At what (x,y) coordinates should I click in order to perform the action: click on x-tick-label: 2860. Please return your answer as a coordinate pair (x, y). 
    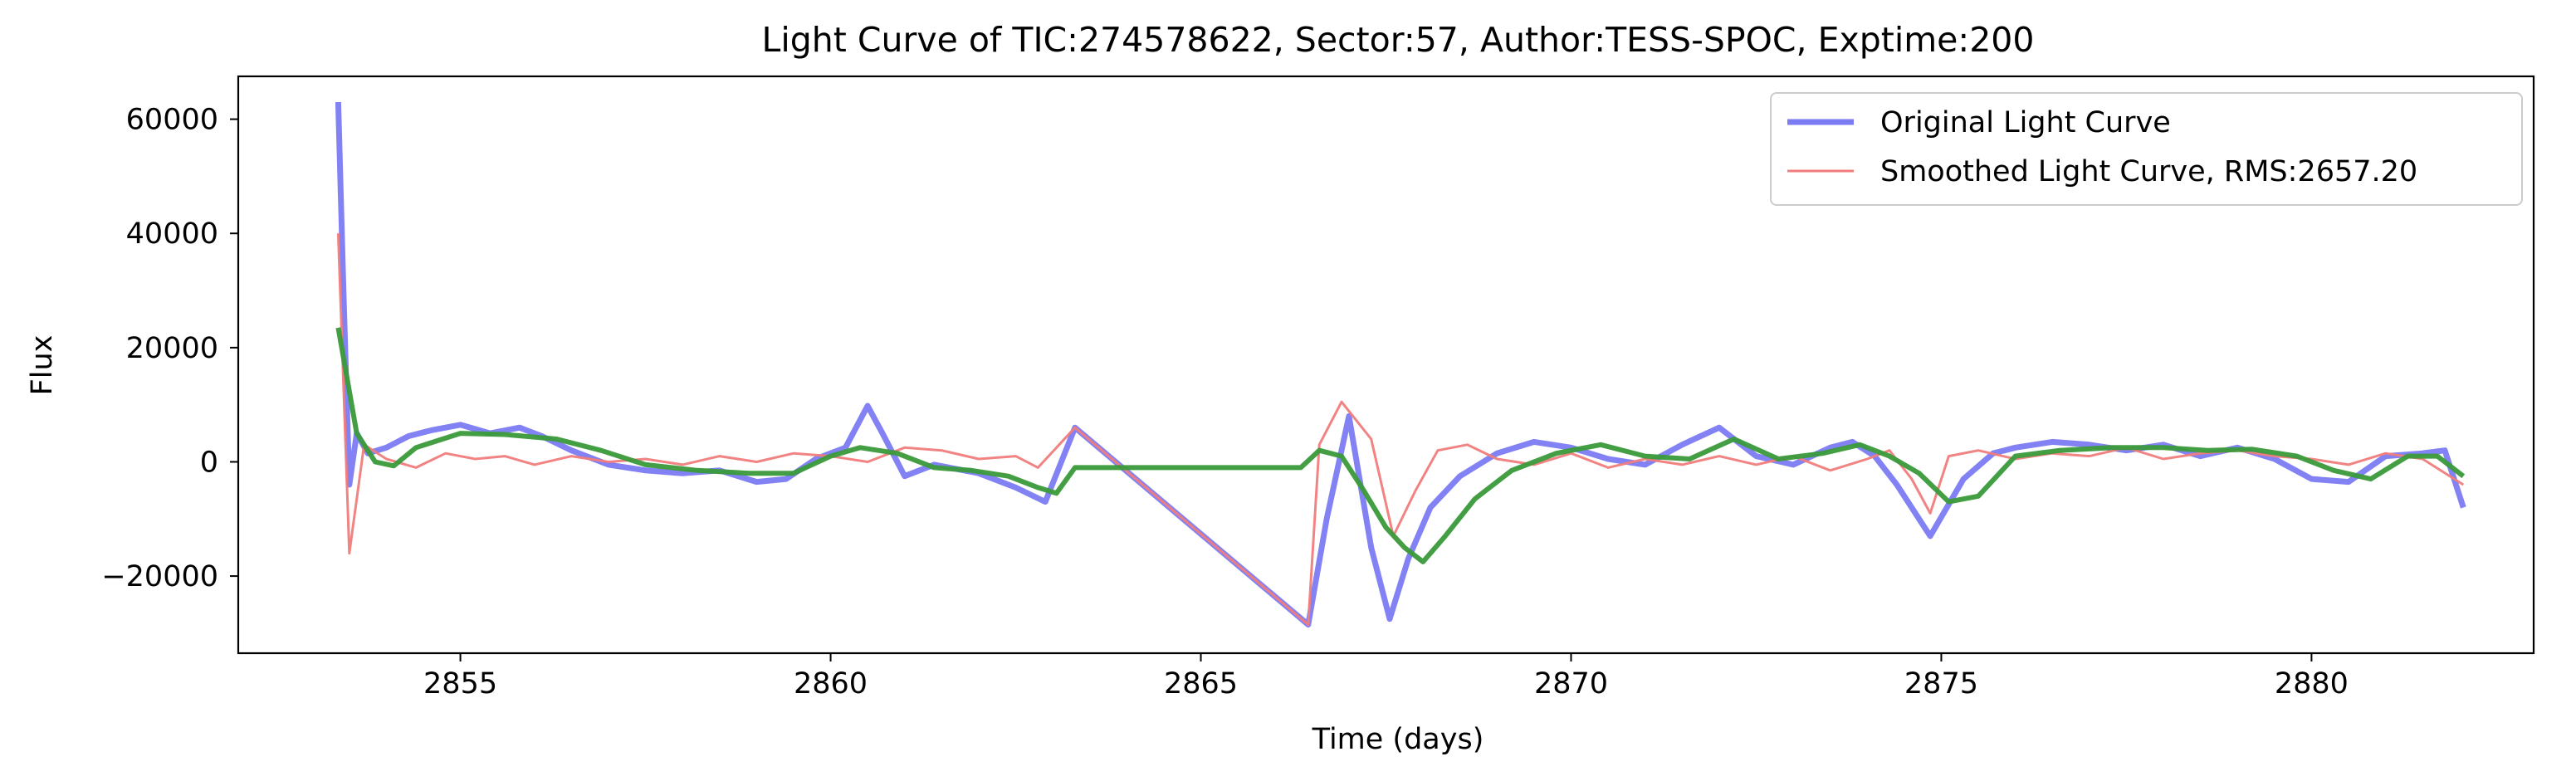
    Looking at the image, I should click on (831, 683).